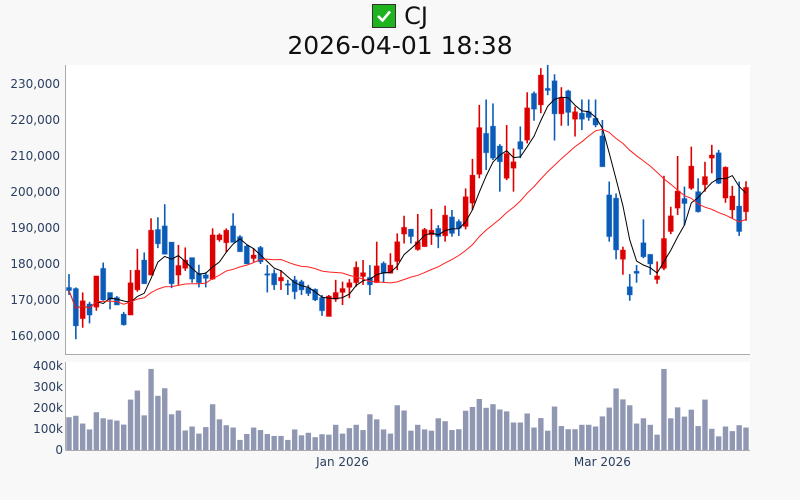 The image size is (800, 500). Describe the element at coordinates (35, 264) in the screenshot. I see `price-tick-label: 180,000` at that location.